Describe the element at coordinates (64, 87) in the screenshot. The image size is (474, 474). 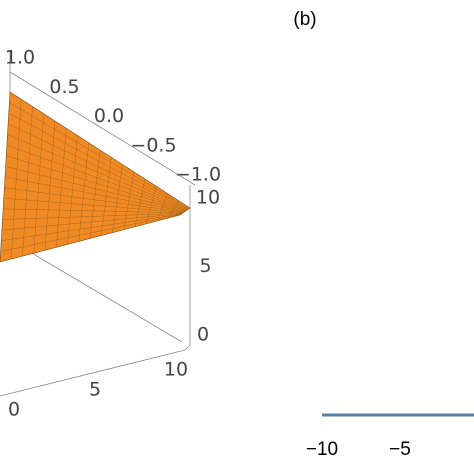
I see `y-tick-label: 0.5` at that location.